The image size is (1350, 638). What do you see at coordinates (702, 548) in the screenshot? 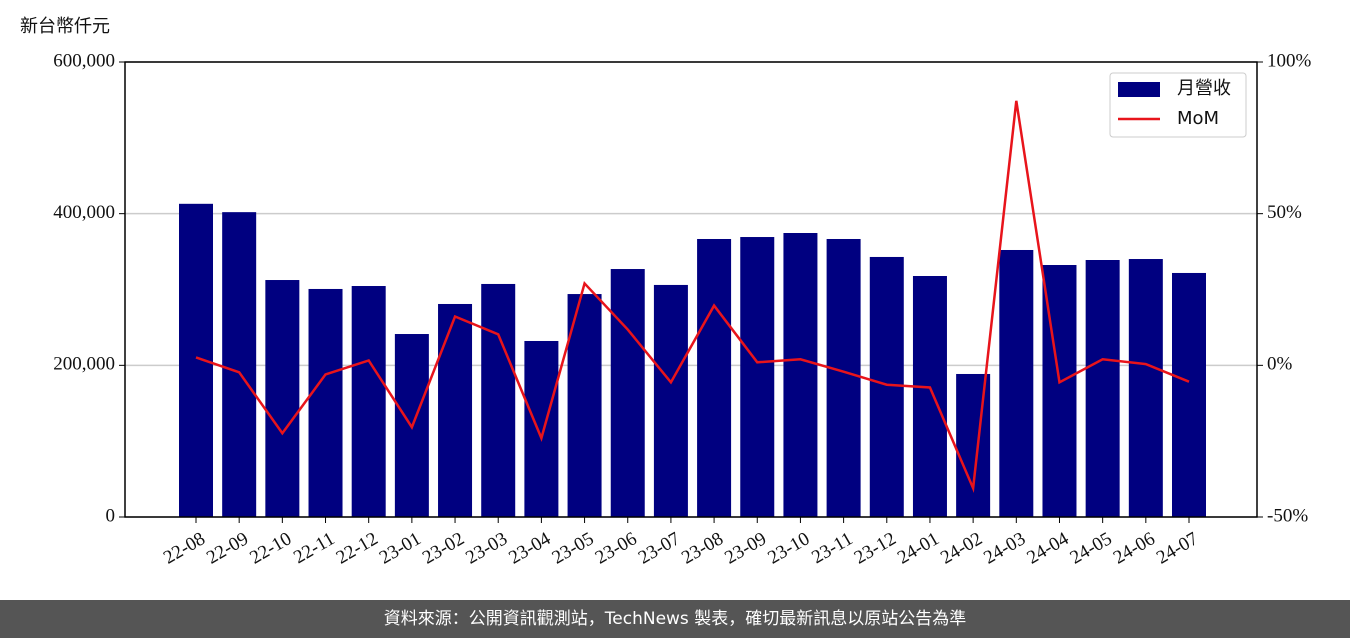
I see `x-tick-label: 23-08` at bounding box center [702, 548].